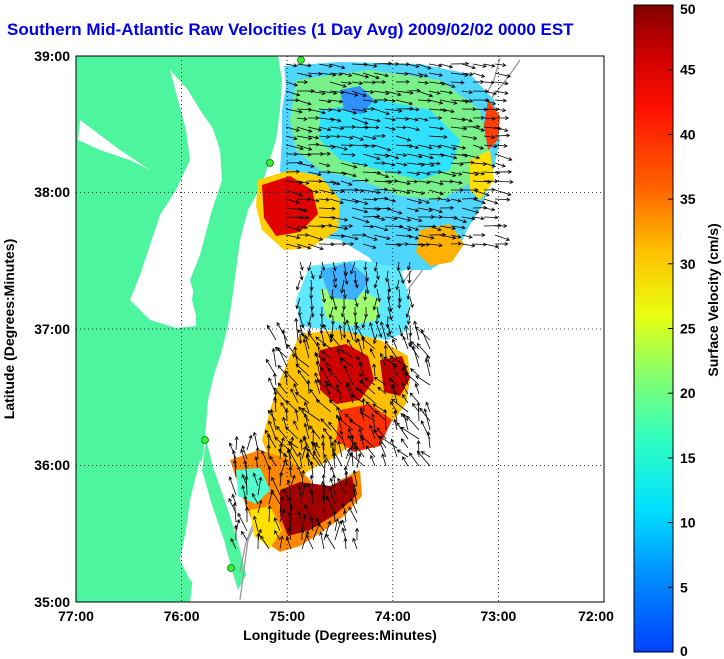 This screenshot has width=724, height=659. I want to click on x-tick-label: 74:00, so click(393, 616).